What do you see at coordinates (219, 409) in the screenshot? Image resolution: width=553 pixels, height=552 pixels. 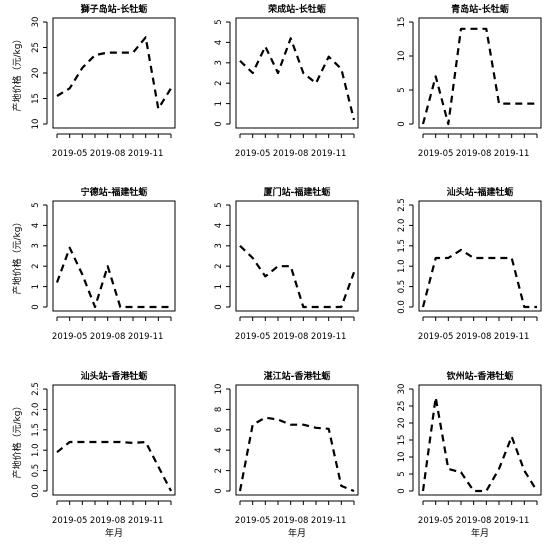 I see `y-tick-label: 8` at bounding box center [219, 409].